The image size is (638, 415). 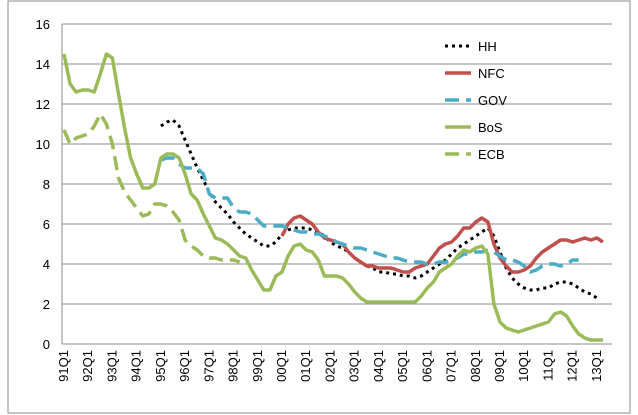 What do you see at coordinates (63, 366) in the screenshot?
I see `x-tick-label: 91Q1` at bounding box center [63, 366].